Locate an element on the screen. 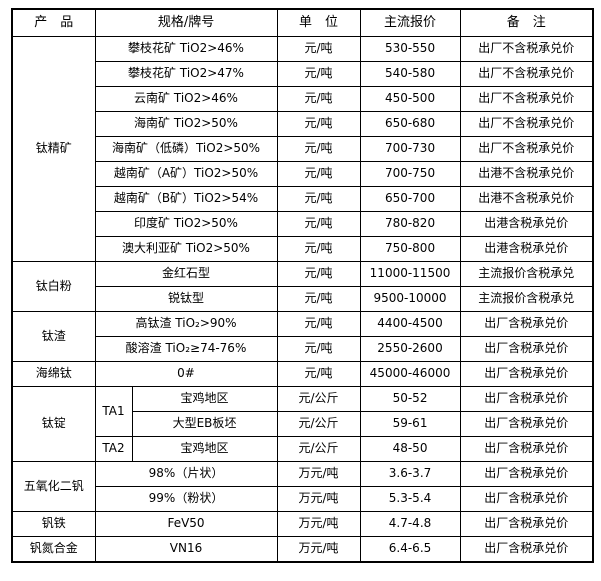  spec-cell: 金红石型 is located at coordinates (186, 274).